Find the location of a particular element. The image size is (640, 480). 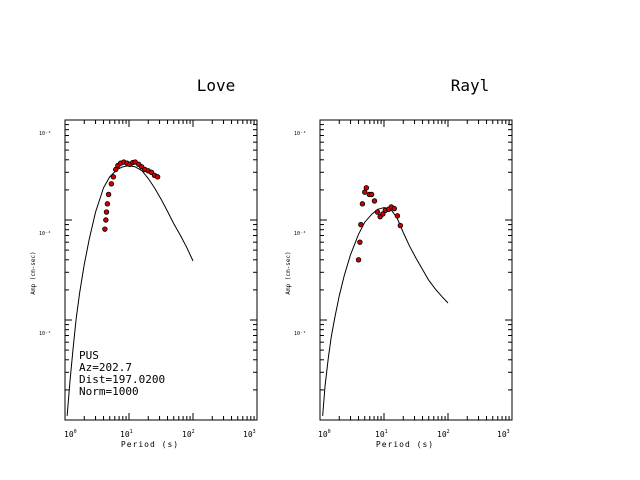

station-annotation: PUS Az=202.7 Dist=197.0200 Norm=1000 is located at coordinates (122, 373).